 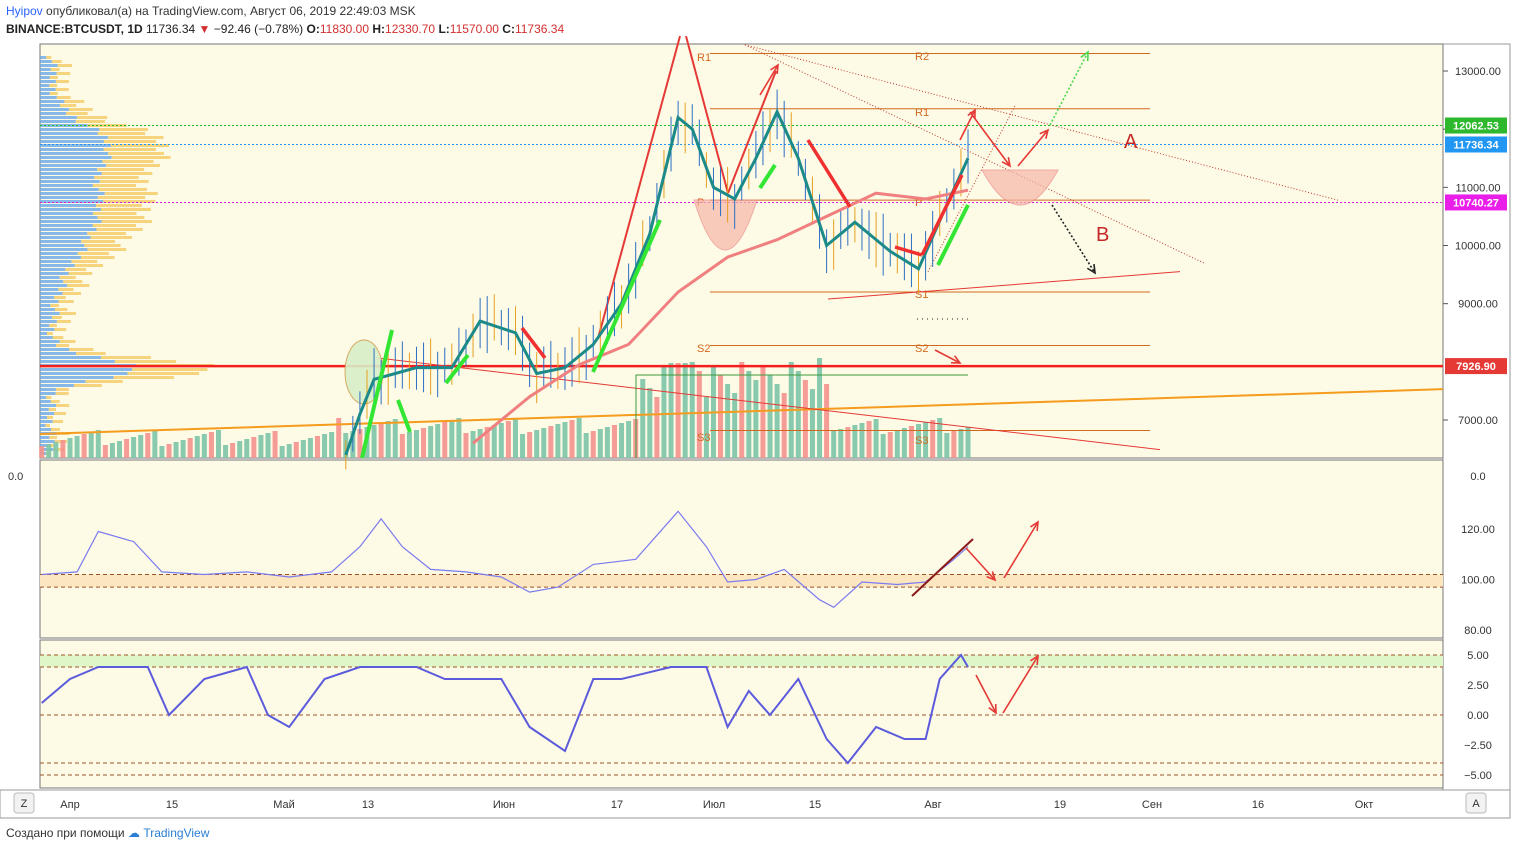 I want to click on magenta-level-tag-bg, so click(x=1476, y=202).